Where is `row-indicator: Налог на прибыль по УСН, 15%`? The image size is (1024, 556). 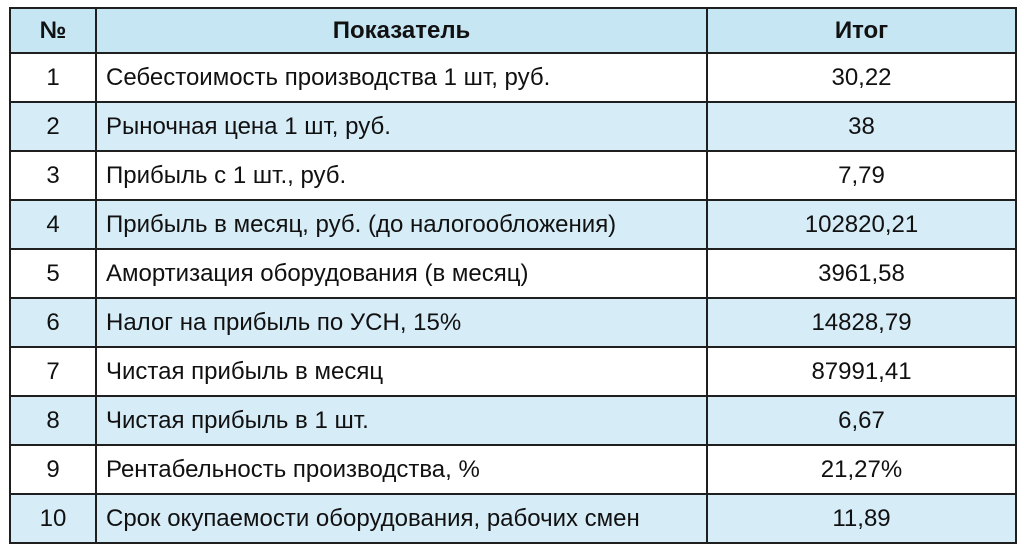
row-indicator: Налог на прибыль по УСН, 15% is located at coordinates (401, 322).